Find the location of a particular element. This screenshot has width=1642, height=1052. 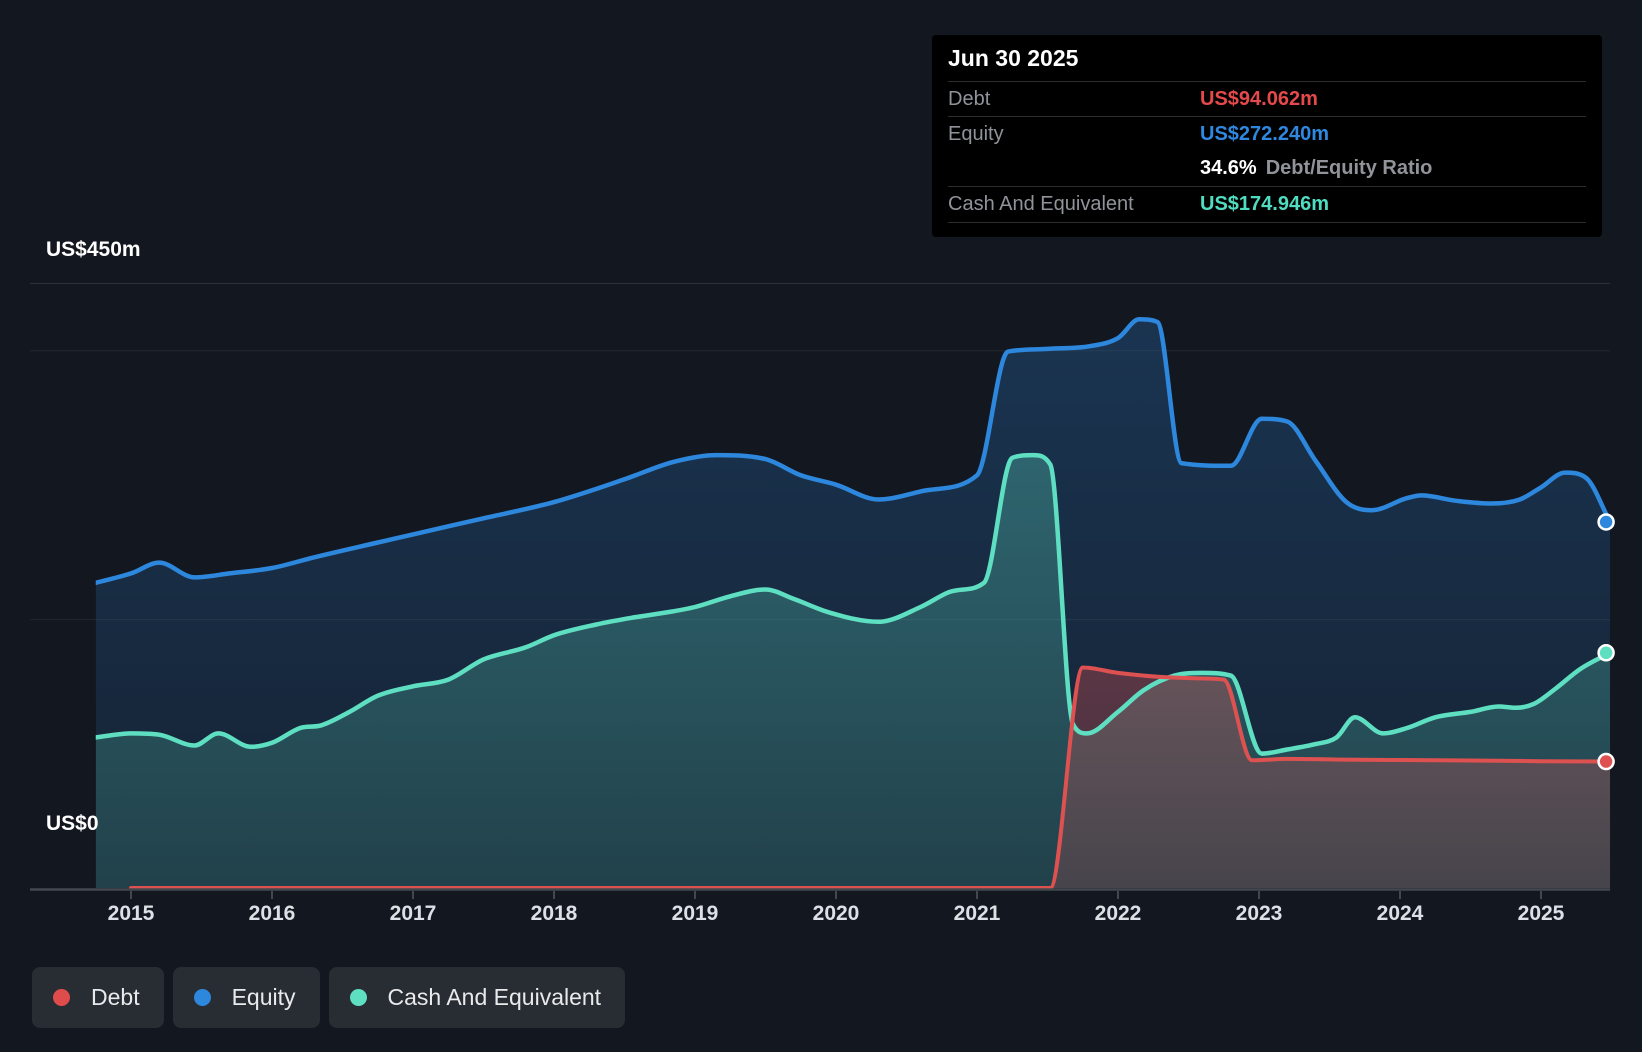

tooltip-debt-row: Debt US$94.062m is located at coordinates (1267, 99).